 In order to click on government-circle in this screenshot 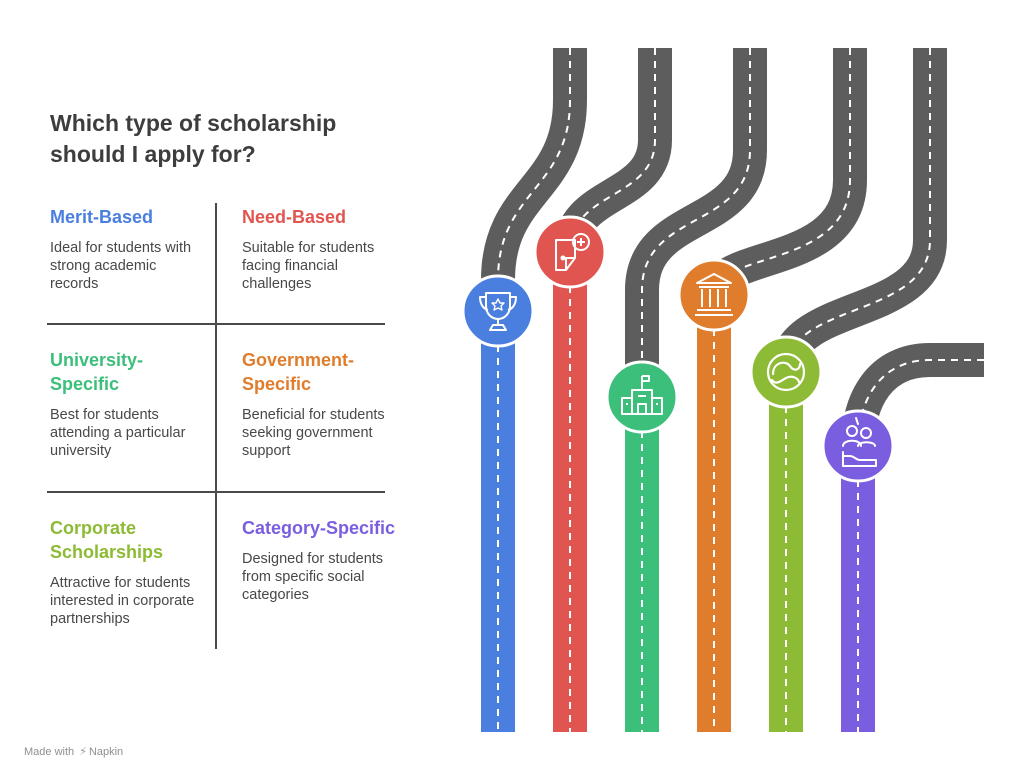, I will do `click(714, 295)`.